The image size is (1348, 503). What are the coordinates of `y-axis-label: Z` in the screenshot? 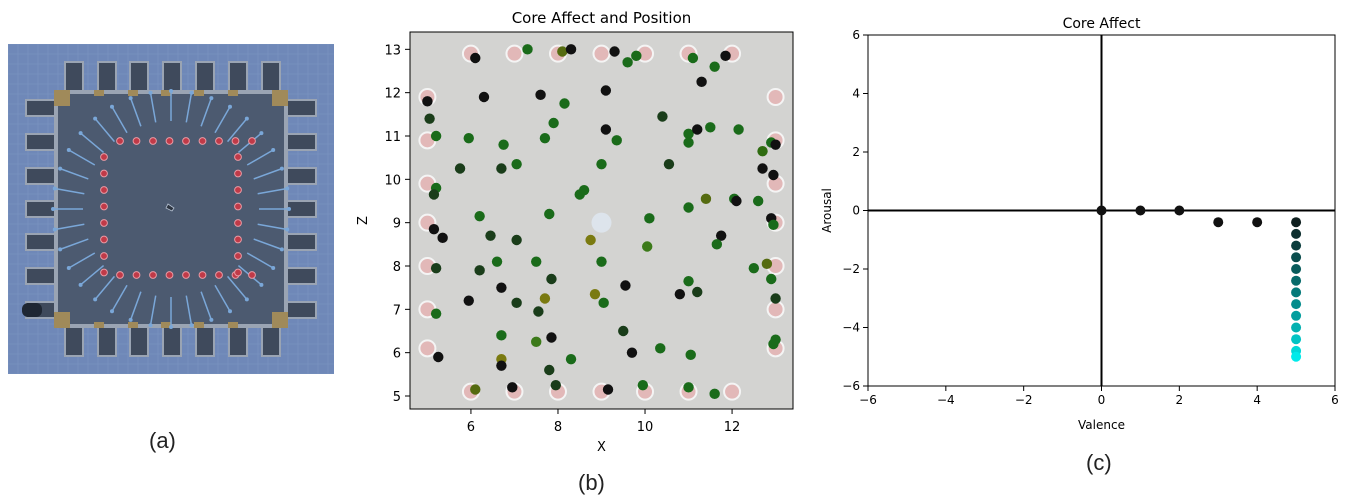 It's located at (363, 220).